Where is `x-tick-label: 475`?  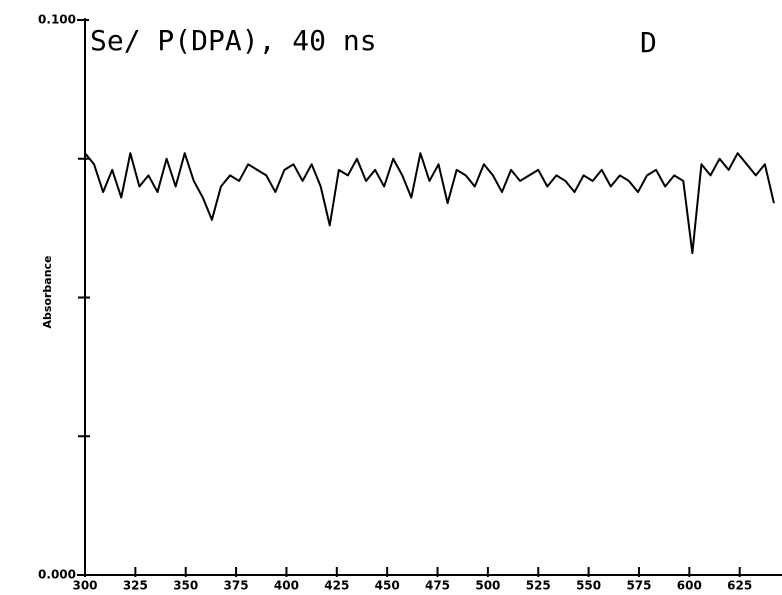 x-tick-label: 475 is located at coordinates (437, 586).